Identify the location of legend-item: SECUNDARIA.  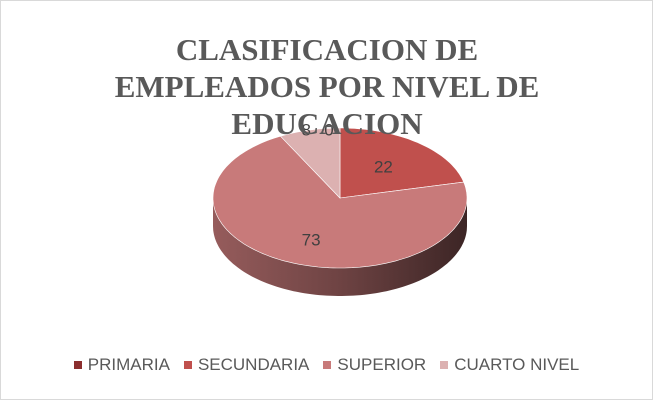
(246, 365).